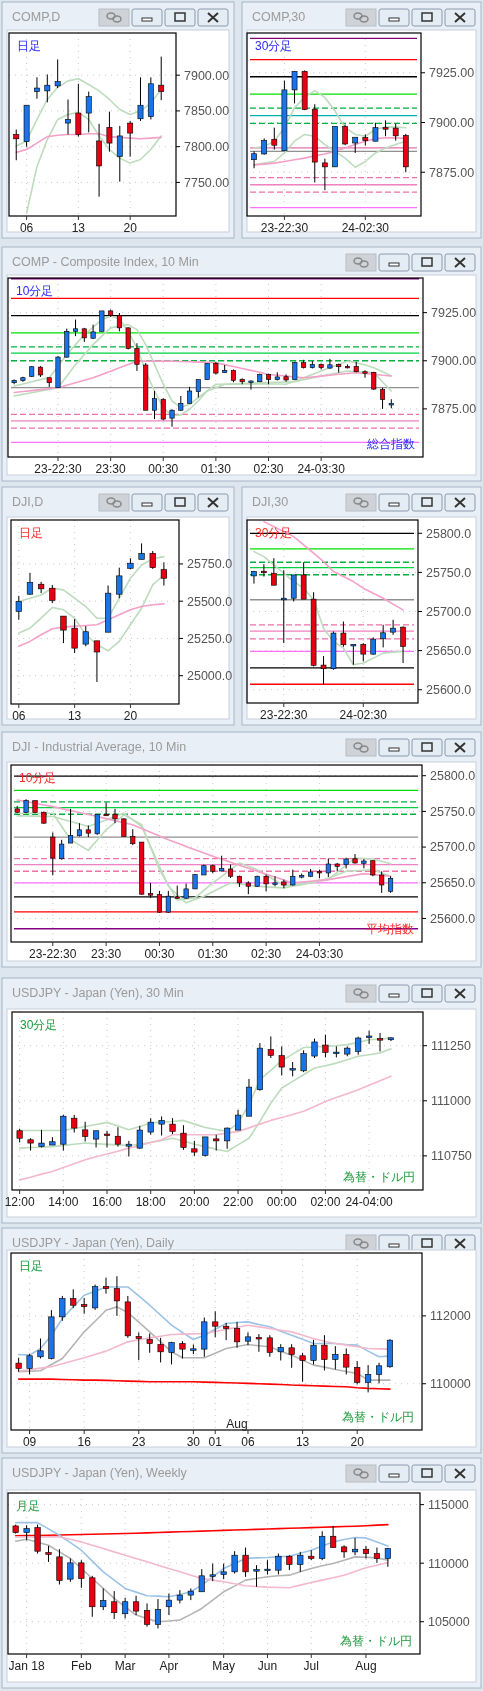 The width and height of the screenshot is (483, 1691). What do you see at coordinates (448, 1505) in the screenshot?
I see `y-tick-label: 115000` at bounding box center [448, 1505].